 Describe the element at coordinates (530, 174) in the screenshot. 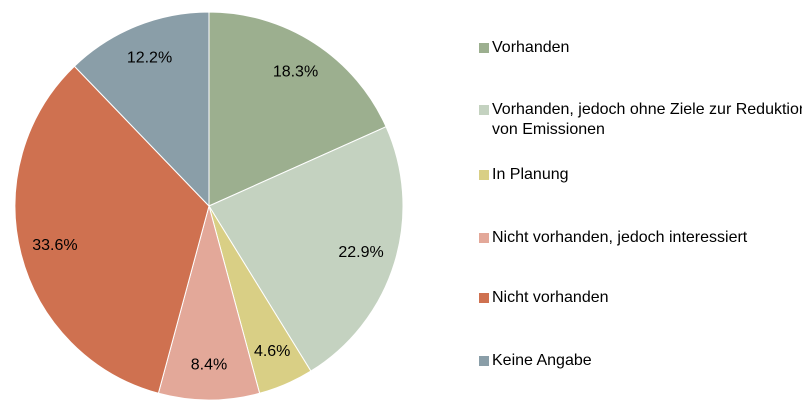

I see `legend-label: In Planung` at that location.